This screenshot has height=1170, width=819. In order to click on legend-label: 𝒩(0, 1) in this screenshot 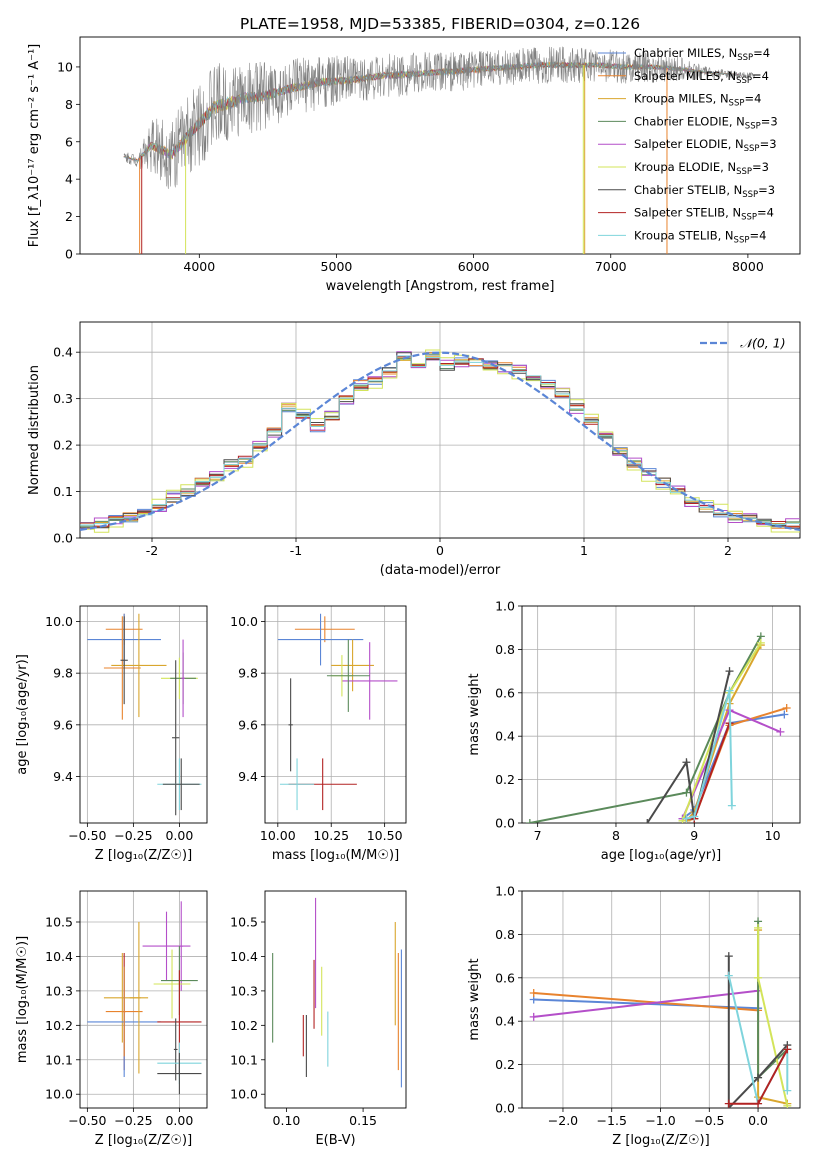, I will do `click(763, 343)`.